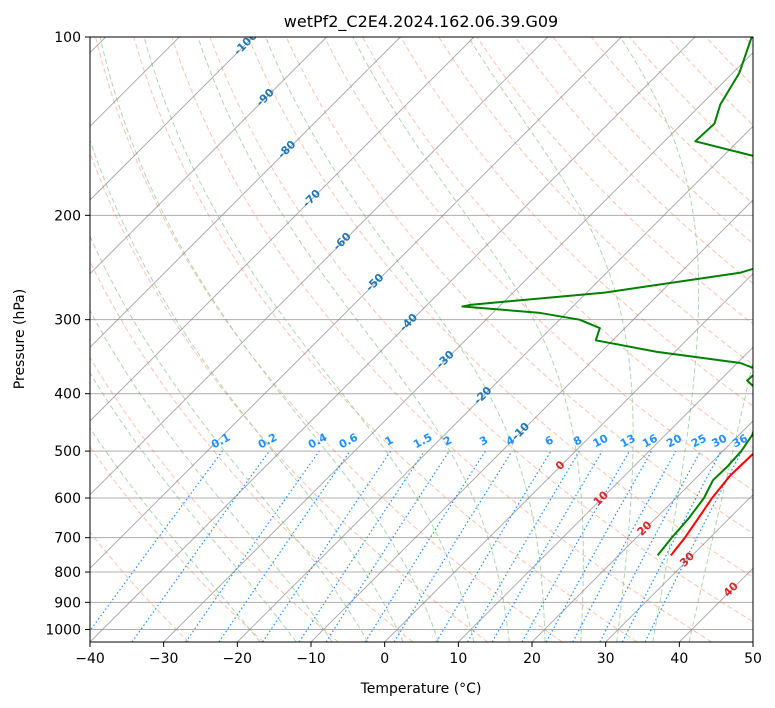 This screenshot has height=708, width=775. I want to click on y-axis-label: Pressure (hPa), so click(20, 339).